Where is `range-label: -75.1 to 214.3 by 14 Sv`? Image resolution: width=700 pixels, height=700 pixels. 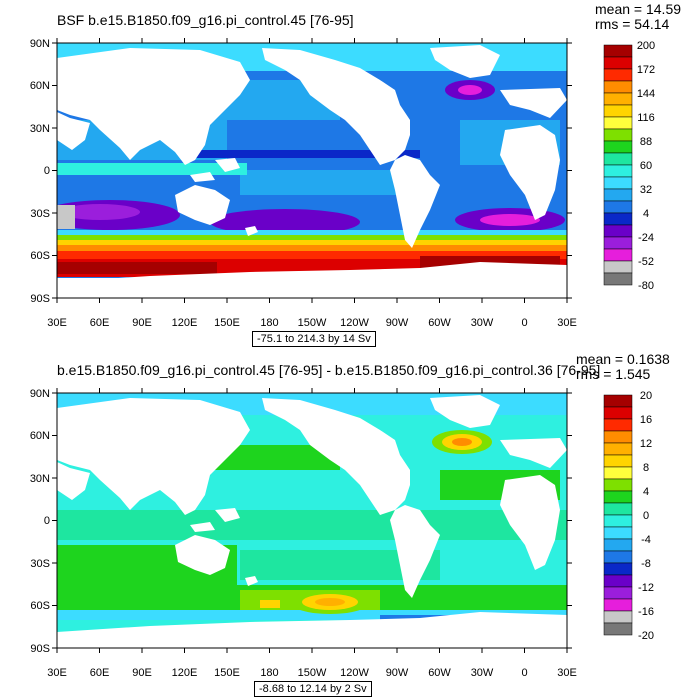
range-label: -75.1 to 214.3 by 14 Sv is located at coordinates (314, 339).